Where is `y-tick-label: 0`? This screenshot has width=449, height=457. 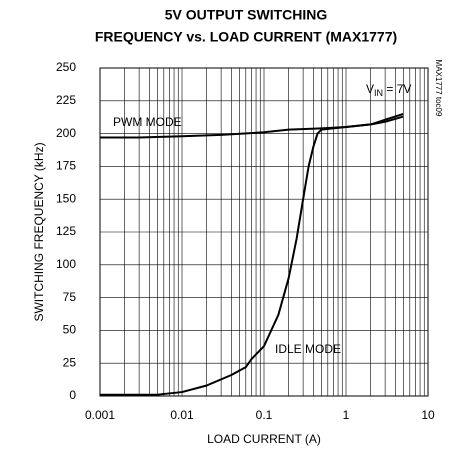
y-tick-label: 0 is located at coordinates (72, 395).